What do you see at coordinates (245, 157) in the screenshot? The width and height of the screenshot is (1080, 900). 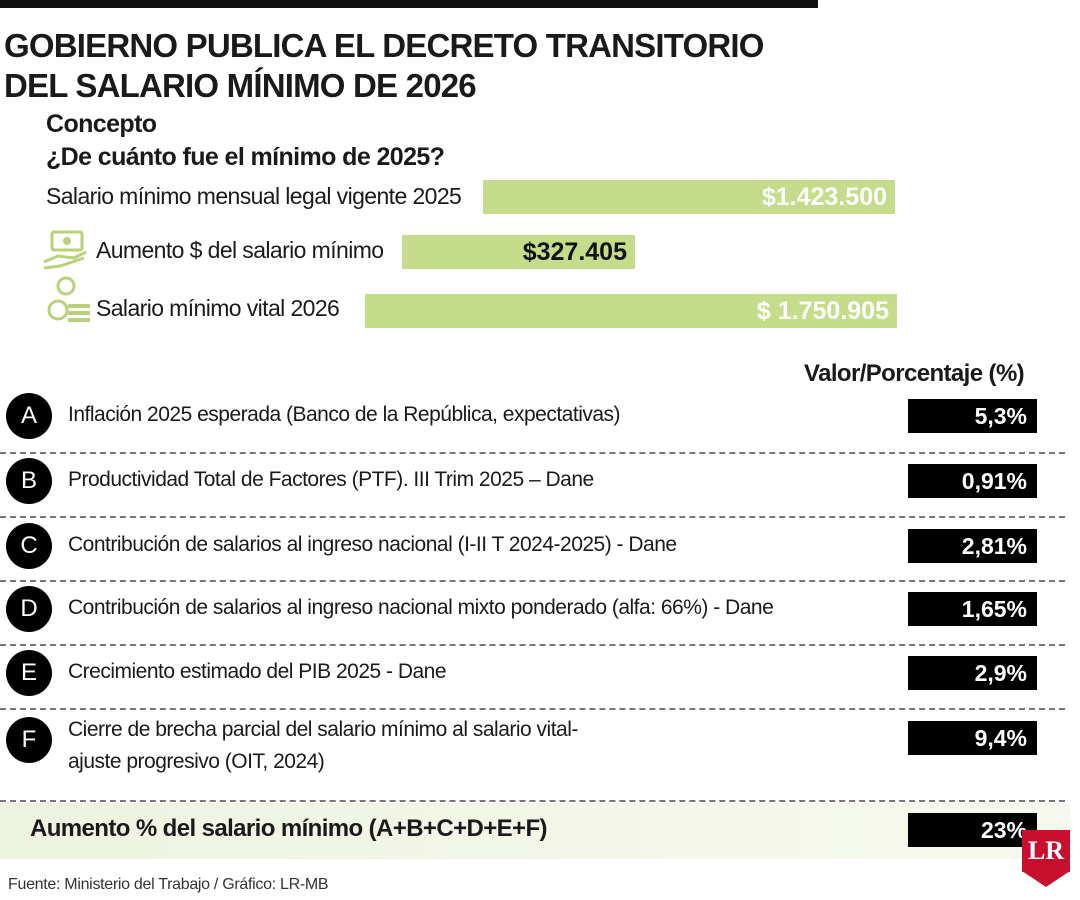 I see `concept-question: ¿De cuánto fue el mínimo de 2025?` at bounding box center [245, 157].